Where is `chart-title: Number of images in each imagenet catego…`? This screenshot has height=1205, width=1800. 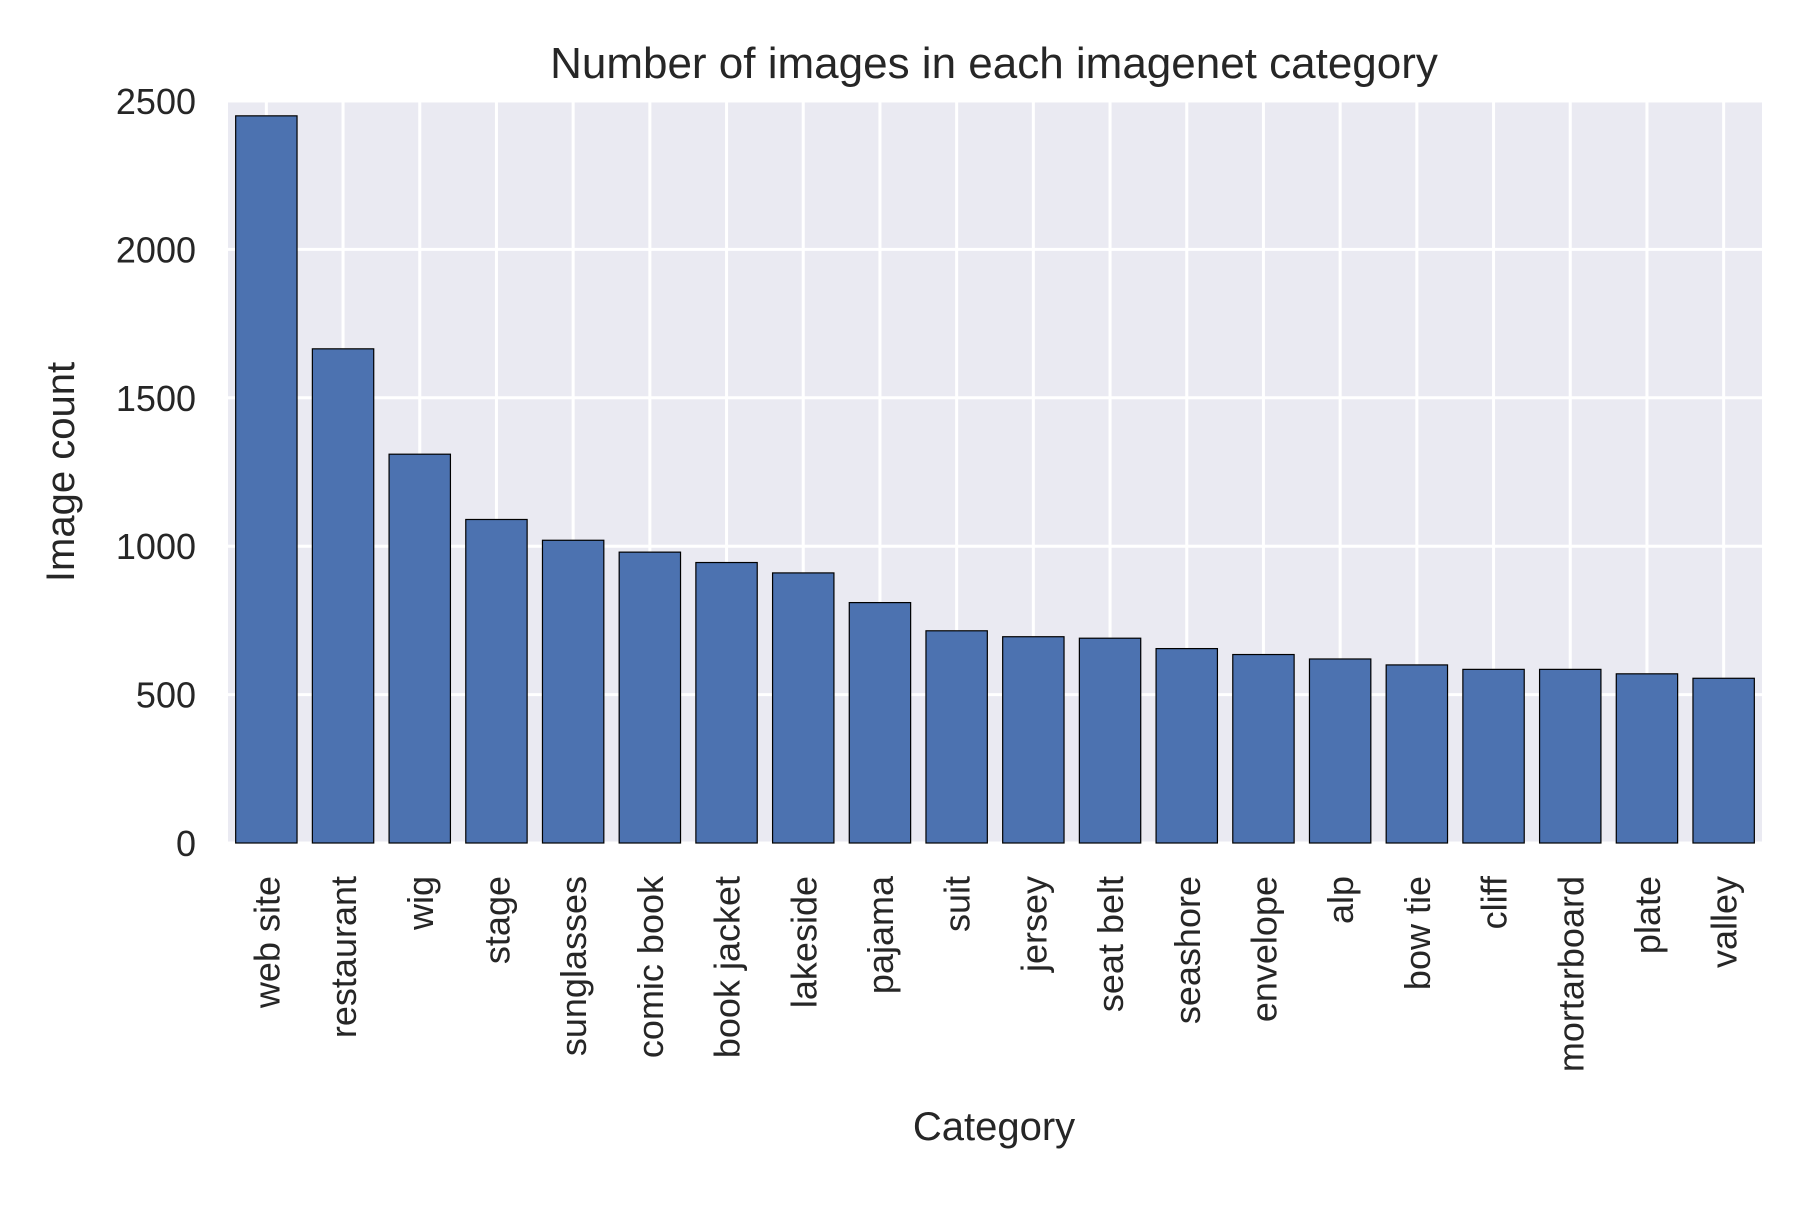 chart-title: Number of images in each imagenet catego… is located at coordinates (994, 63).